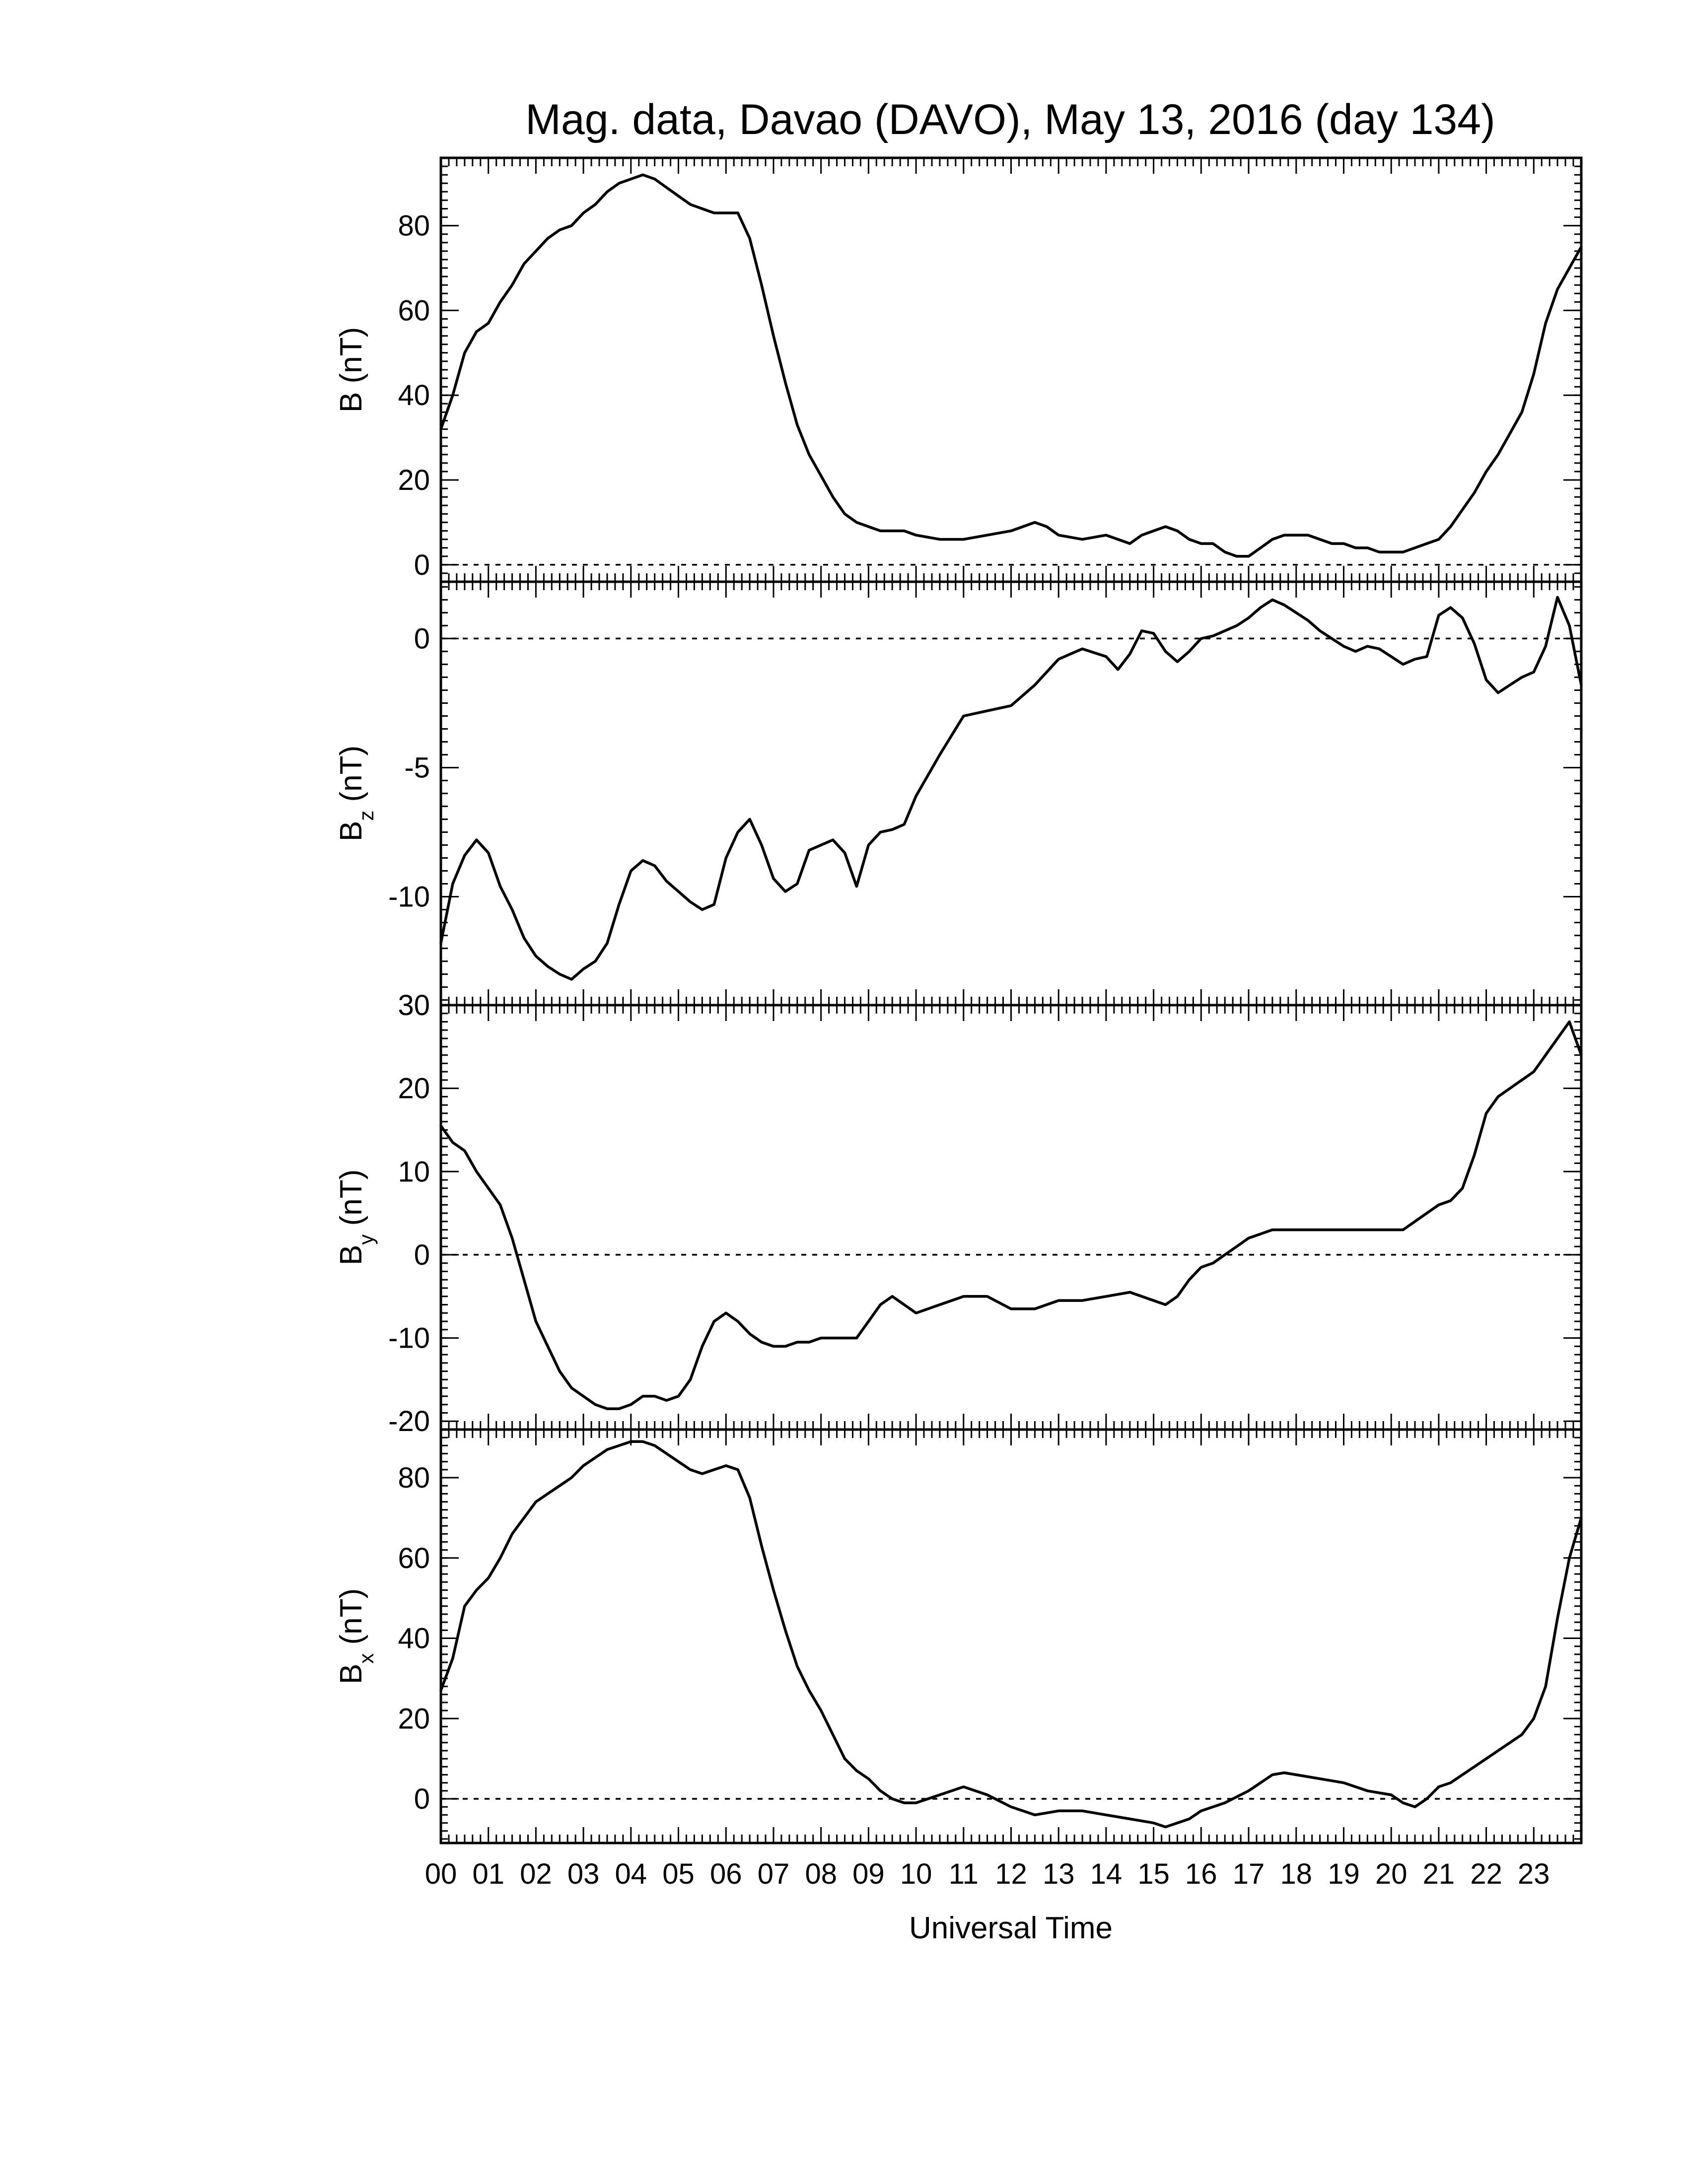 The width and height of the screenshot is (1688, 2184). Describe the element at coordinates (583, 1874) in the screenshot. I see `x-tick-label: 03` at that location.